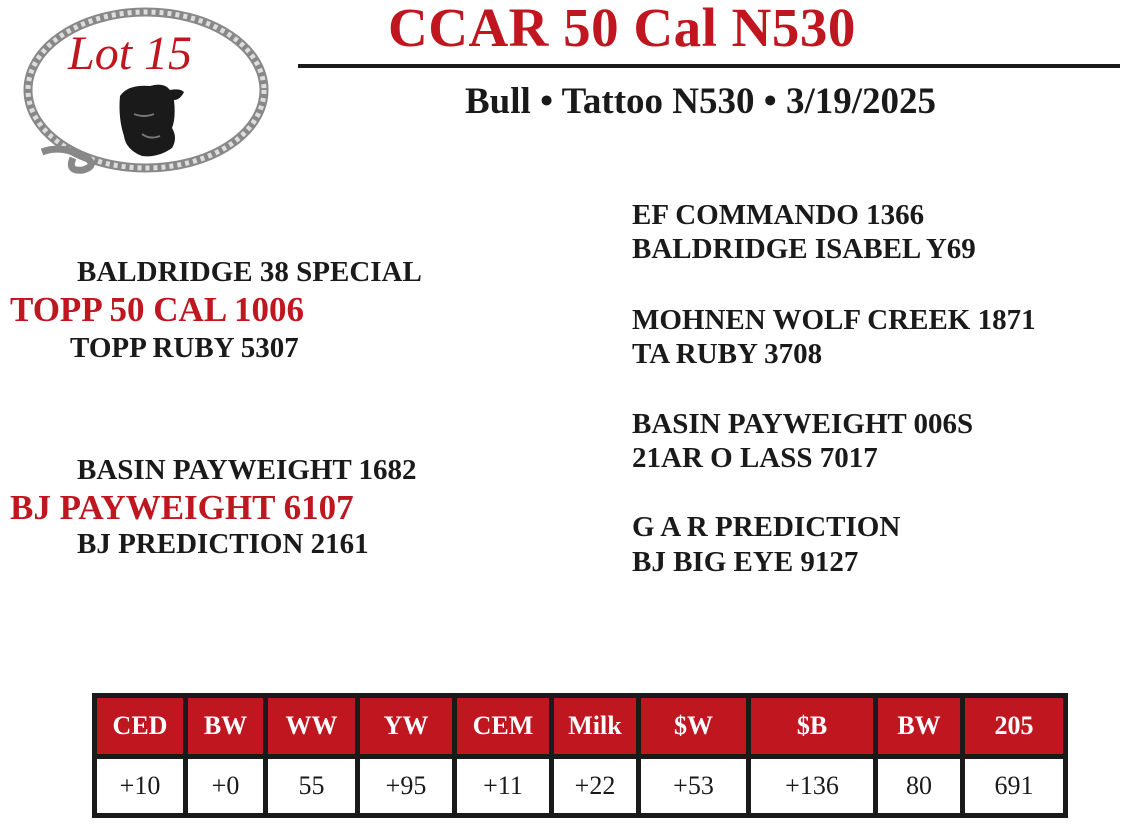  I want to click on dam-sire-dam: 21AR O LASS 7017, so click(755, 458).